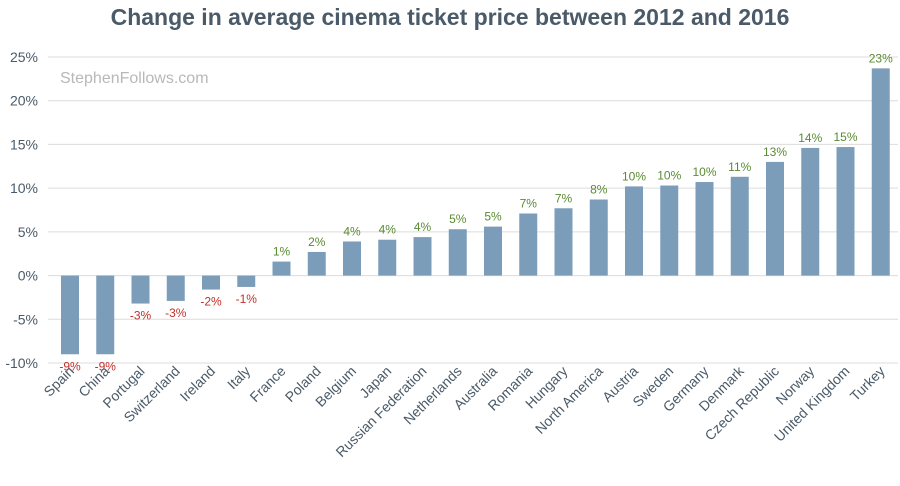 The width and height of the screenshot is (900, 486). Describe the element at coordinates (24, 144) in the screenshot. I see `y-tick-label: 15%` at that location.